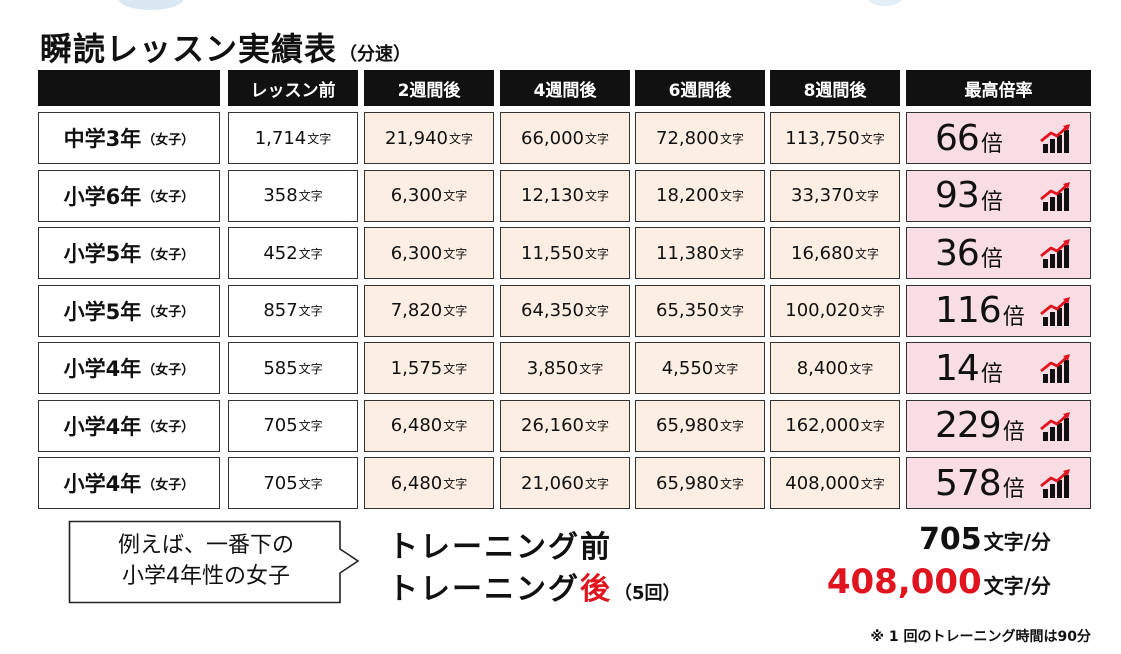 Image resolution: width=1121 pixels, height=654 pixels. What do you see at coordinates (206, 561) in the screenshot?
I see `callout-text: 例えば、一番下の 小学4年性の女子` at bounding box center [206, 561].